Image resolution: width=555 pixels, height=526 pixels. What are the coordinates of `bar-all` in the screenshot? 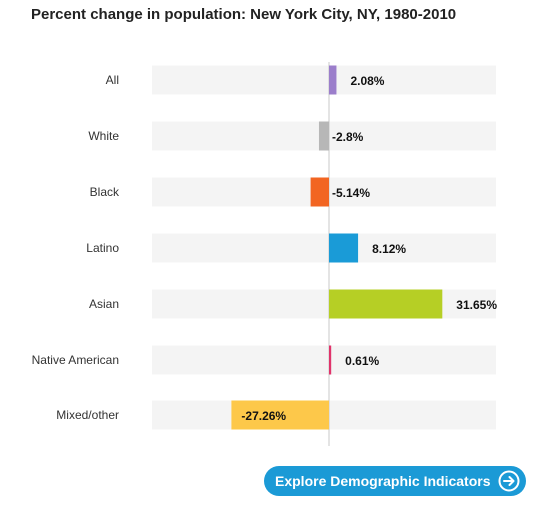 It's located at (333, 80).